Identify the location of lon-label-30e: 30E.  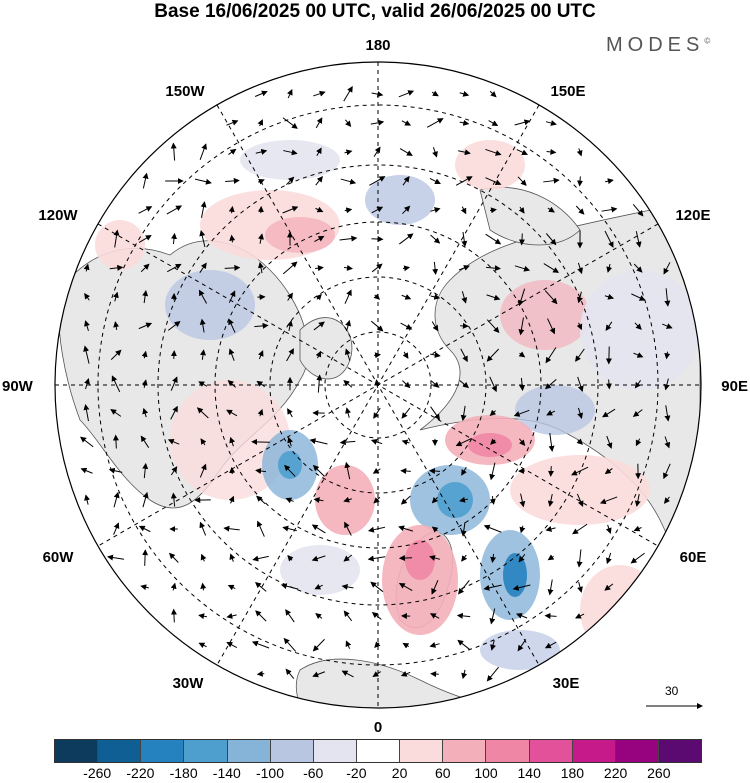
(566, 683).